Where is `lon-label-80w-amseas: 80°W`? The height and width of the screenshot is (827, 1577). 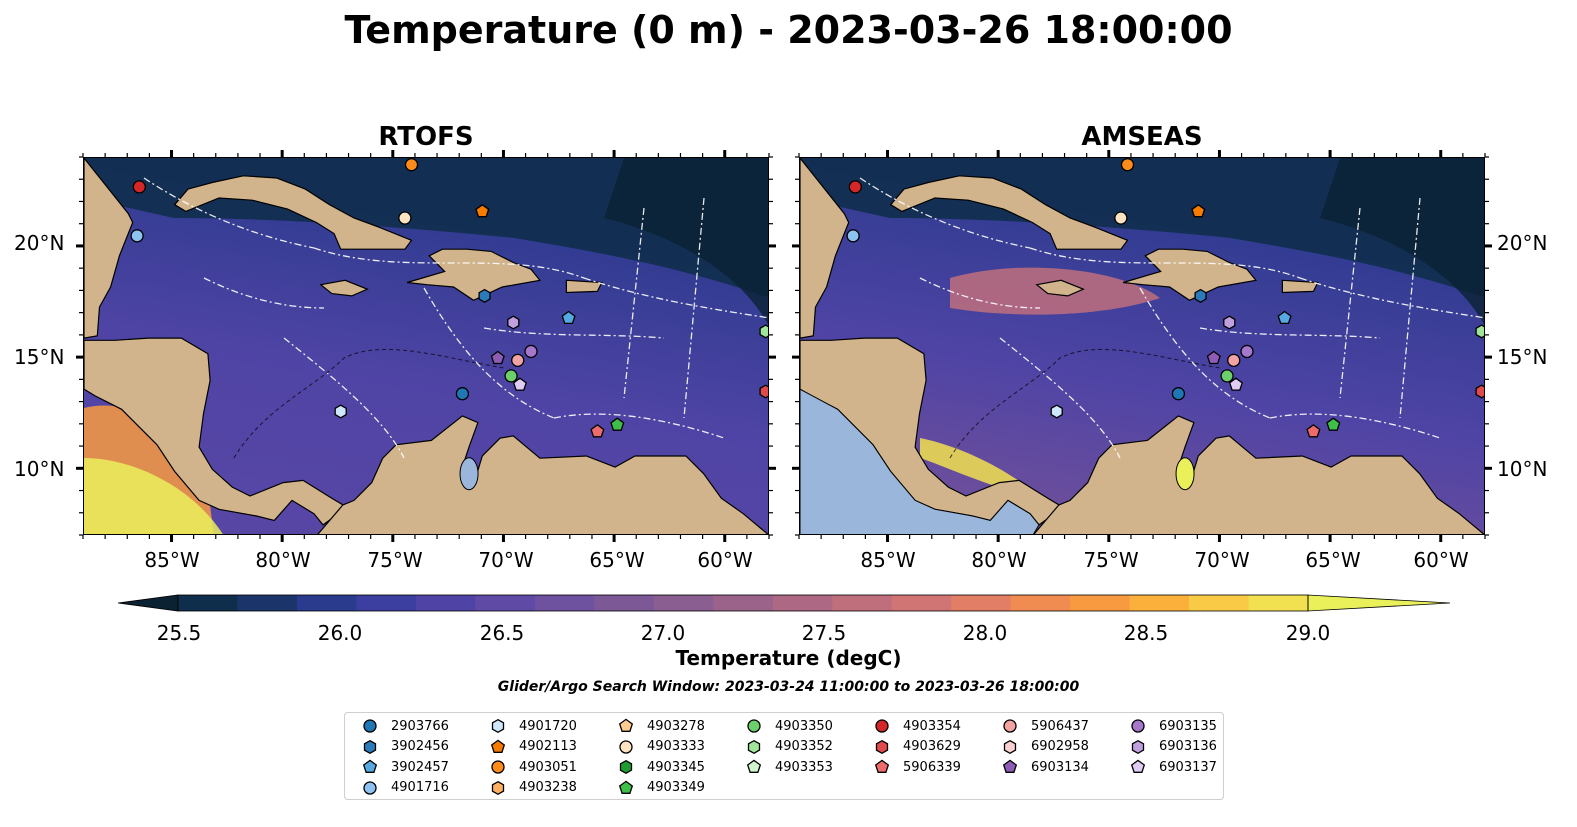
lon-label-80w-amseas: 80°W is located at coordinates (999, 560).